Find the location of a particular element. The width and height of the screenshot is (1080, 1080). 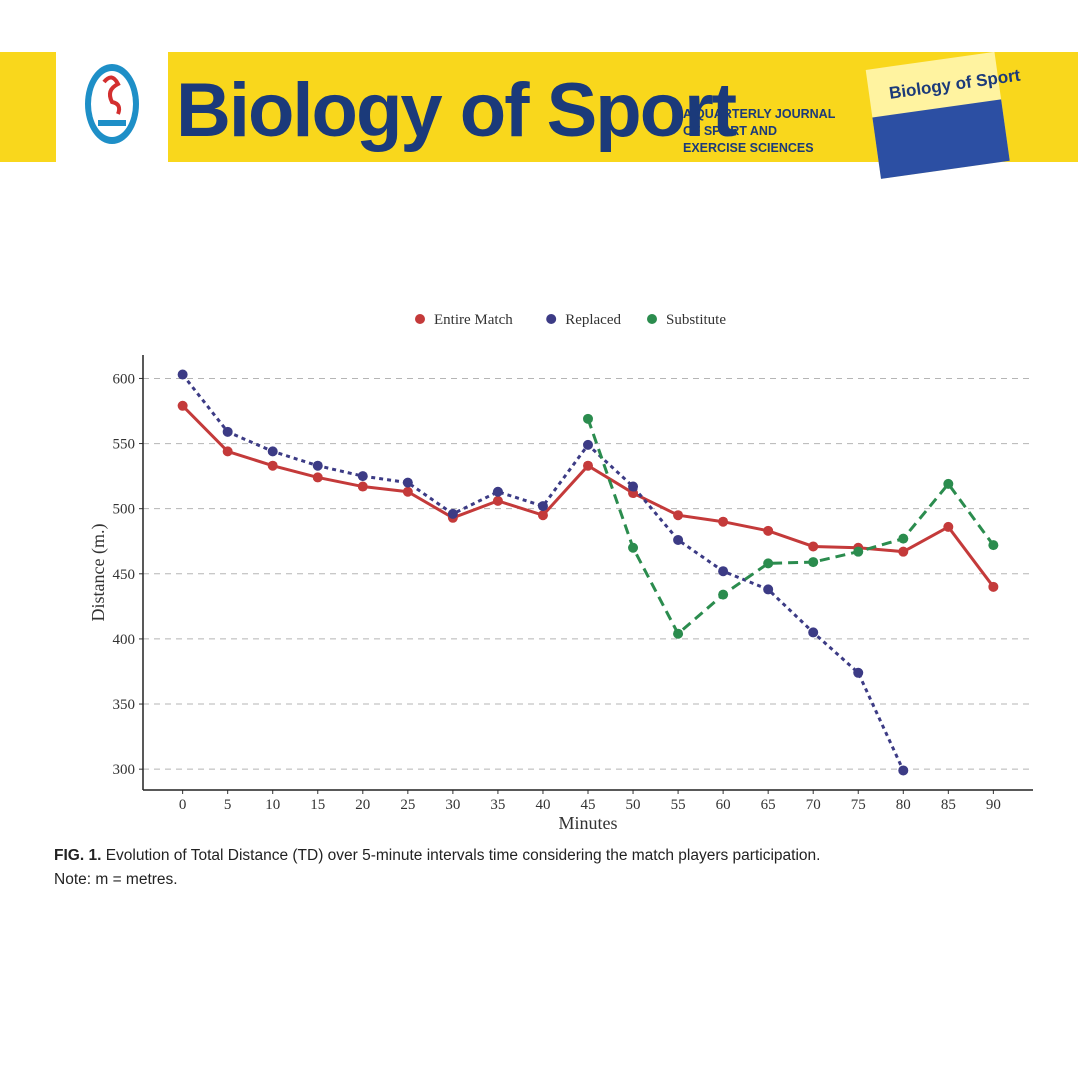

x-tick-label: 10 is located at coordinates (272, 805).